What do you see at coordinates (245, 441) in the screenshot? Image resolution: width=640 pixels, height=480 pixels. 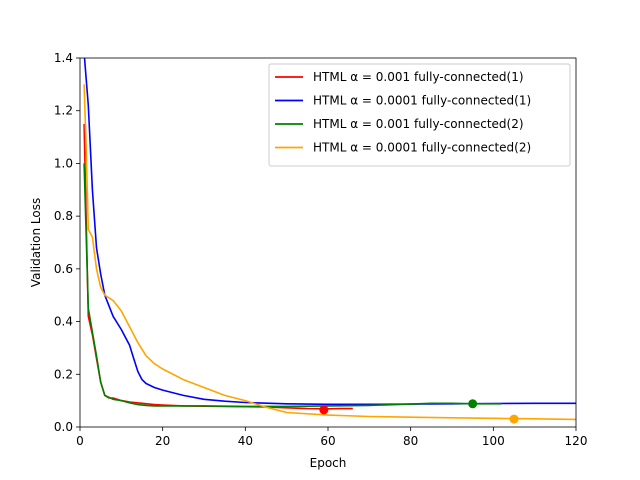 I see `x-tick-label: 40` at bounding box center [245, 441].